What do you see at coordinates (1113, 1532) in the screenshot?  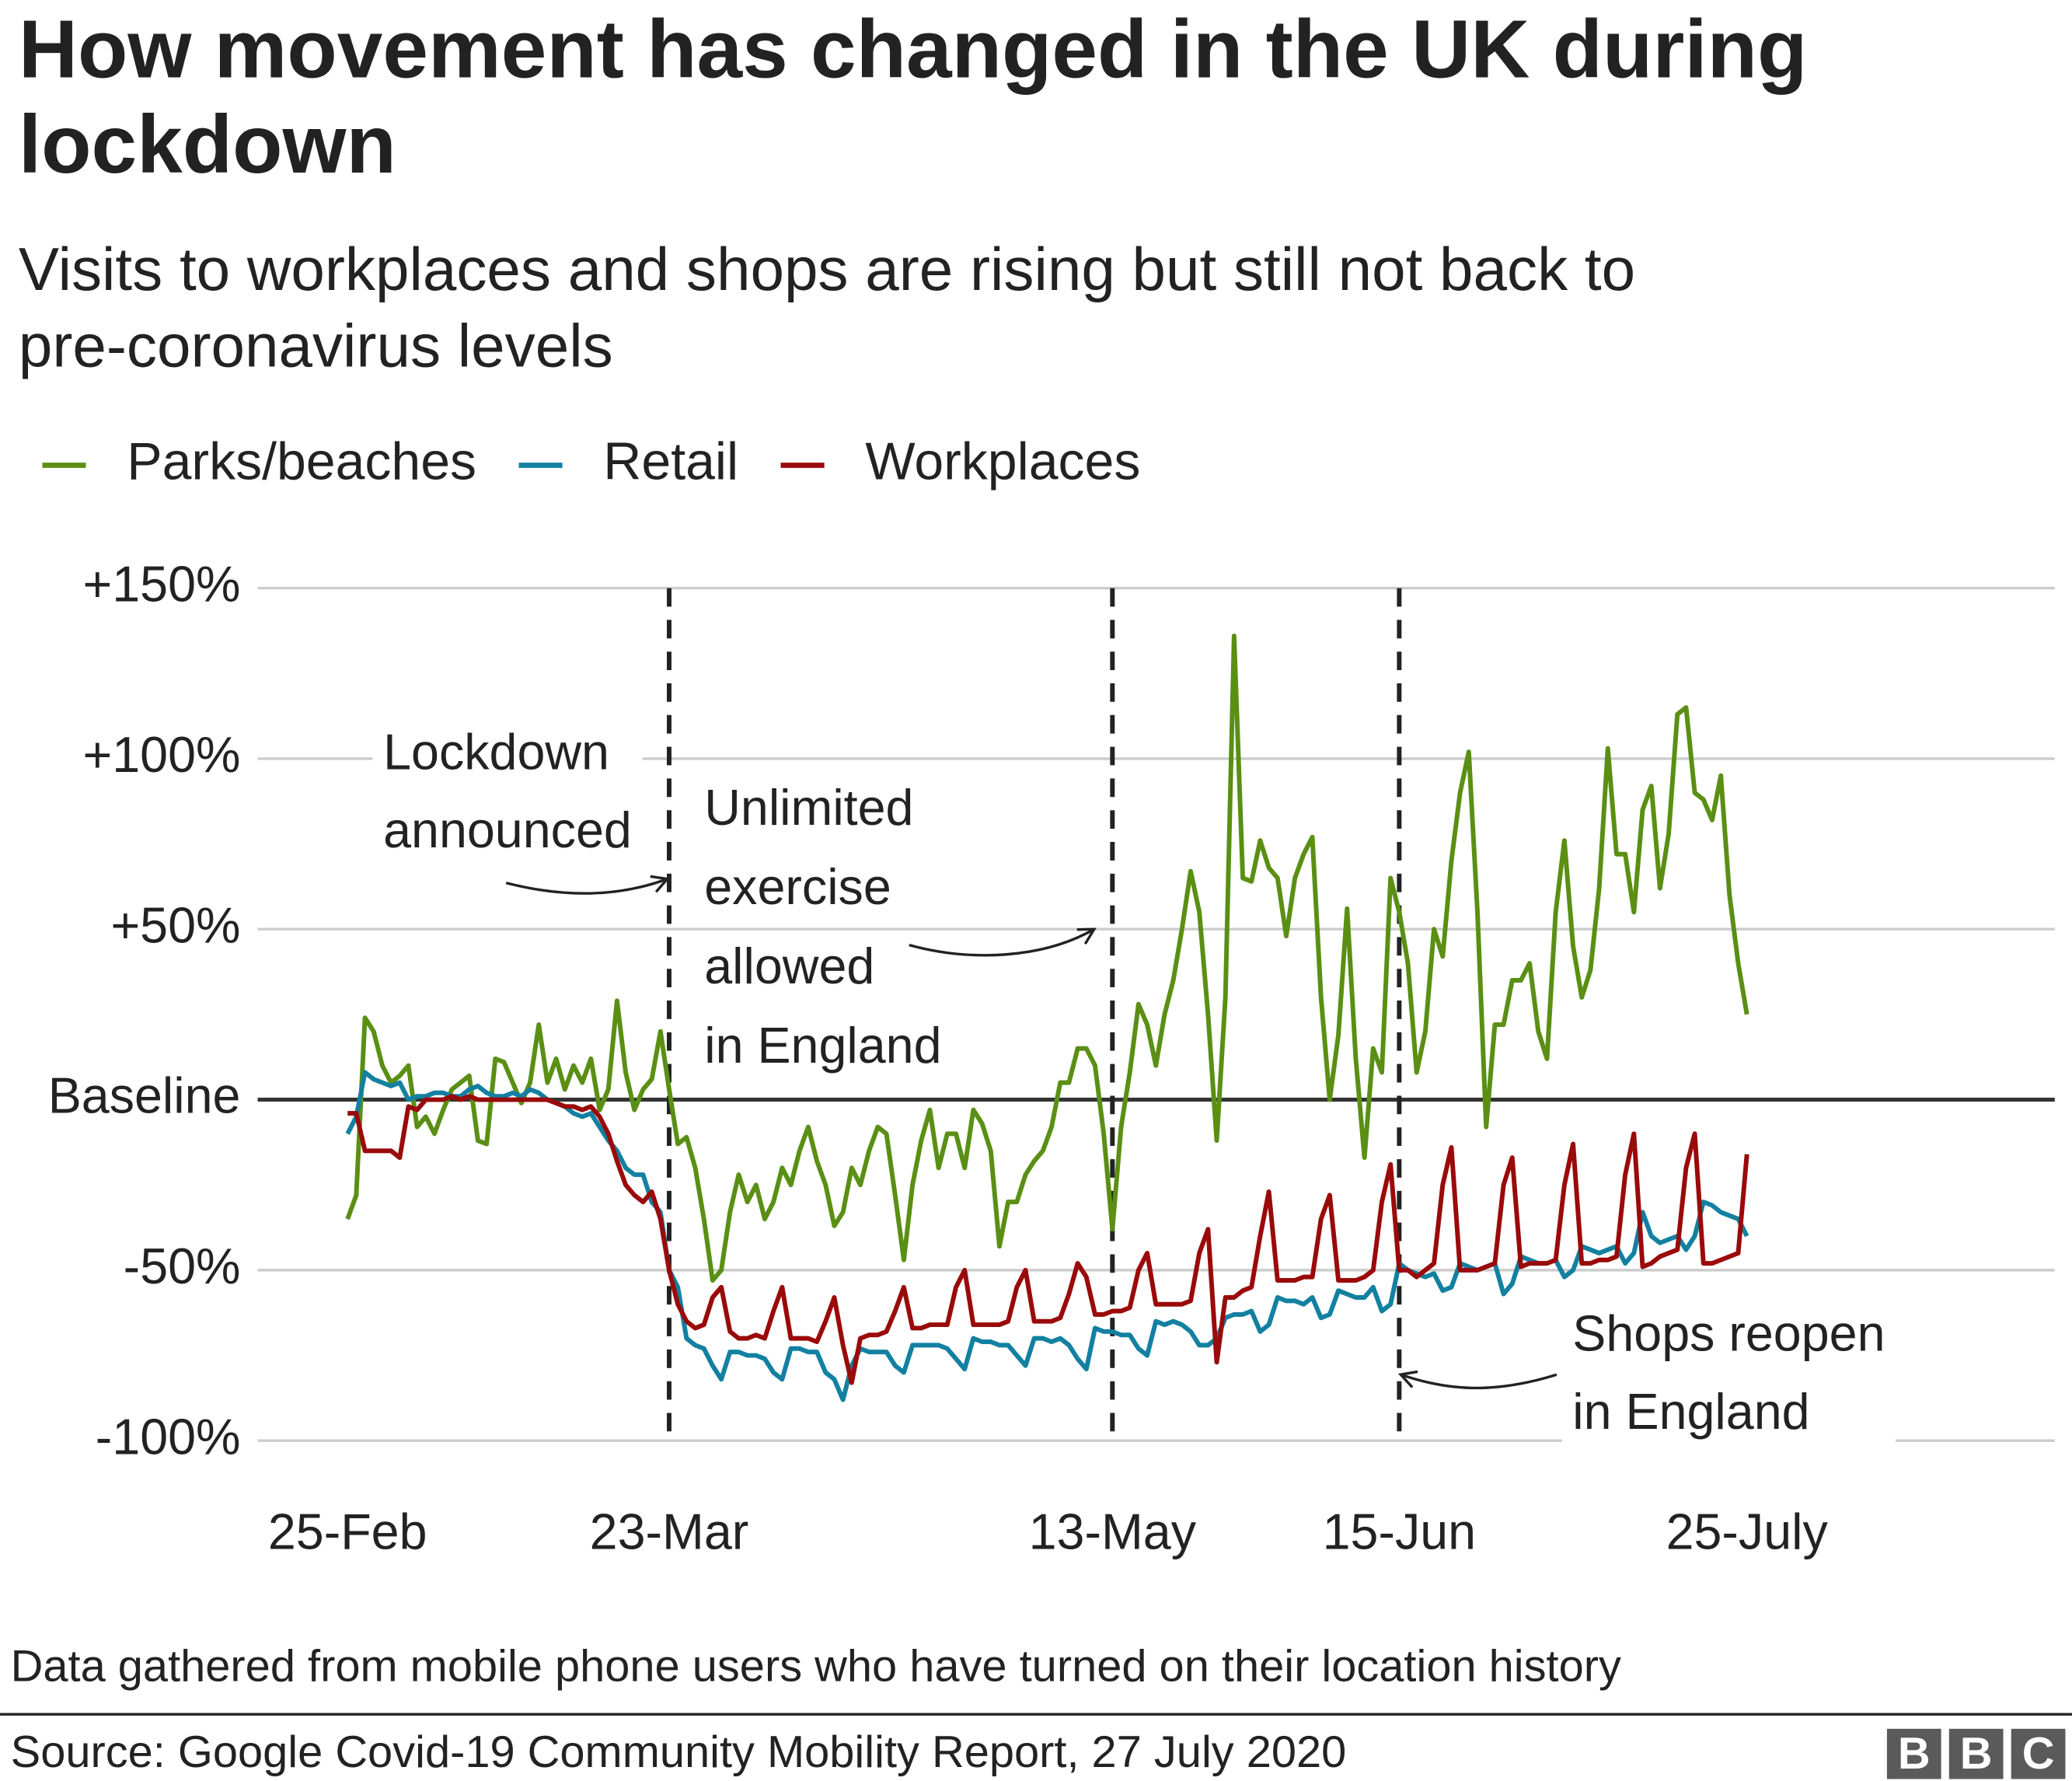 I see `x-tick-label: 13-May` at bounding box center [1113, 1532].